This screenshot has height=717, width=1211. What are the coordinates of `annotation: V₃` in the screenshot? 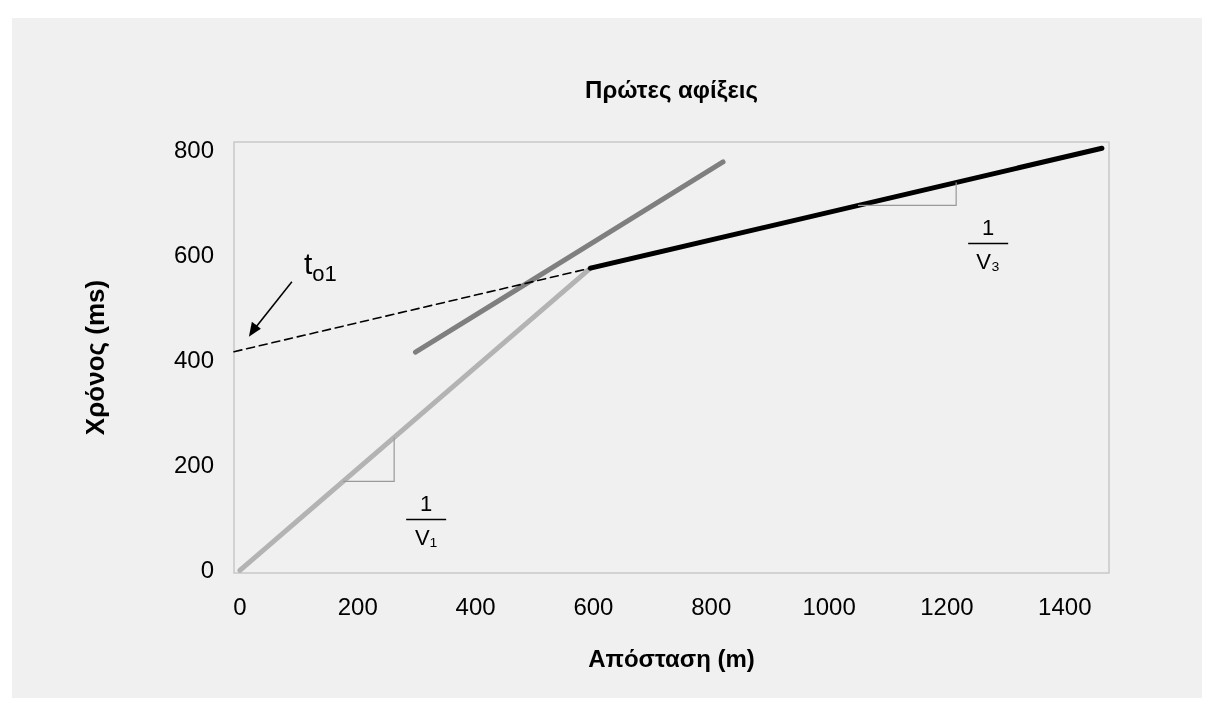 It's located at (988, 262).